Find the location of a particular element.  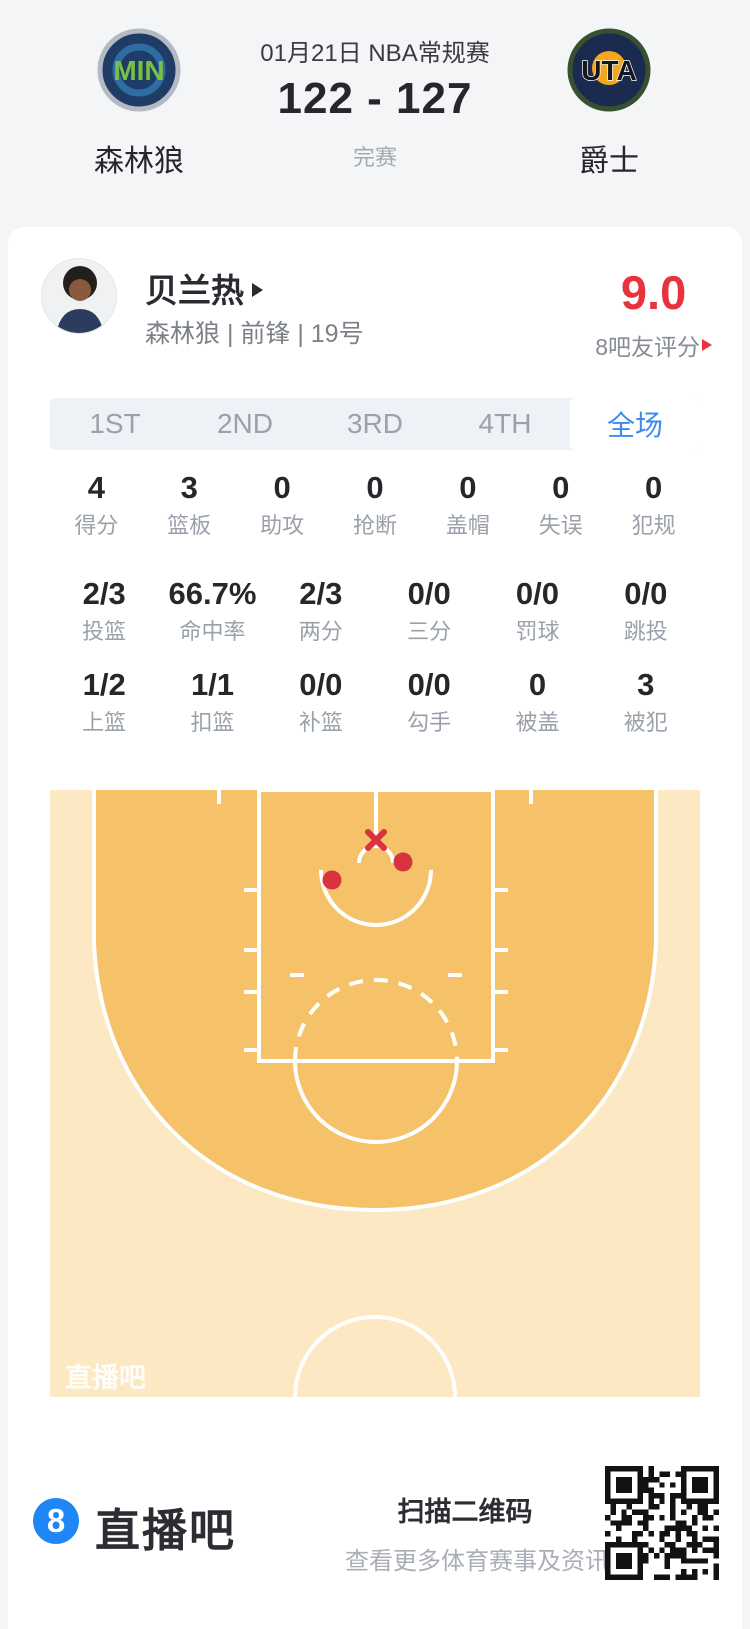

center-circle-arc is located at coordinates (375, 1356).